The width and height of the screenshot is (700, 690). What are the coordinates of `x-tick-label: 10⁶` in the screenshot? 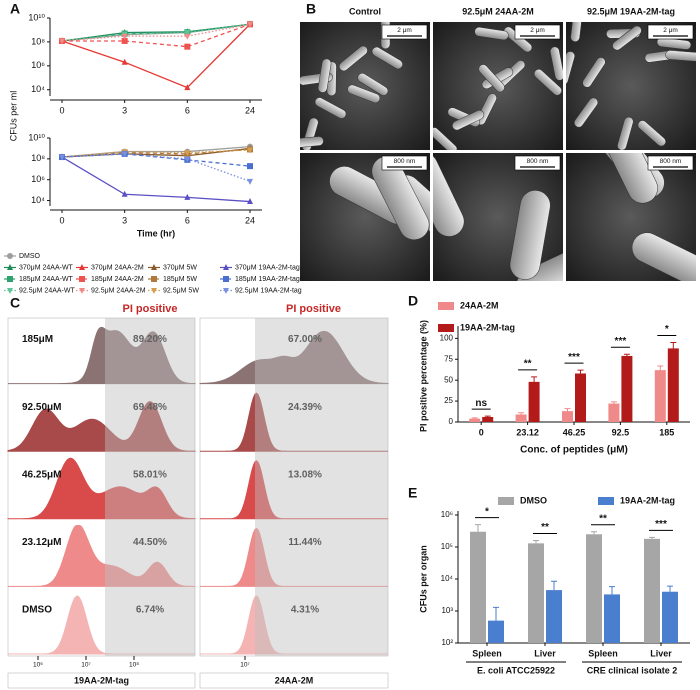 It's located at (38, 665).